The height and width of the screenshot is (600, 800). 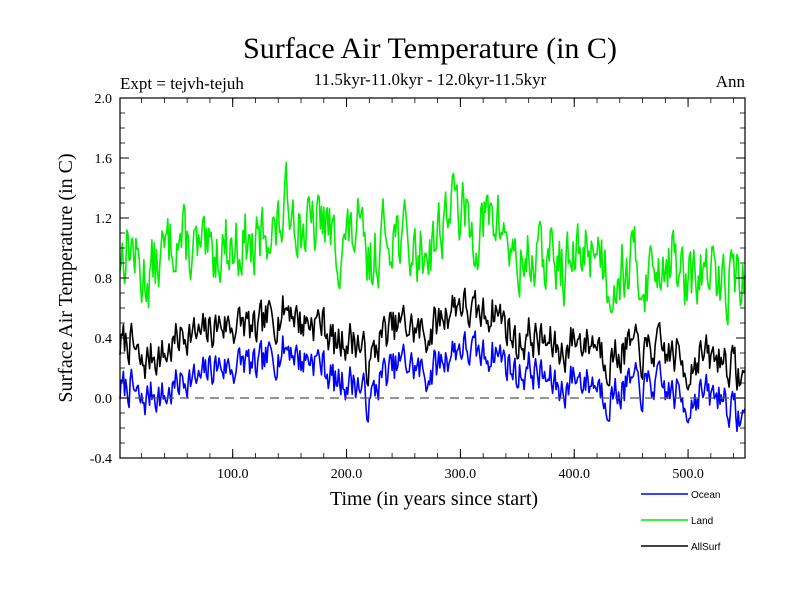 I want to click on x-tick-label: 500.0, so click(x=688, y=474).